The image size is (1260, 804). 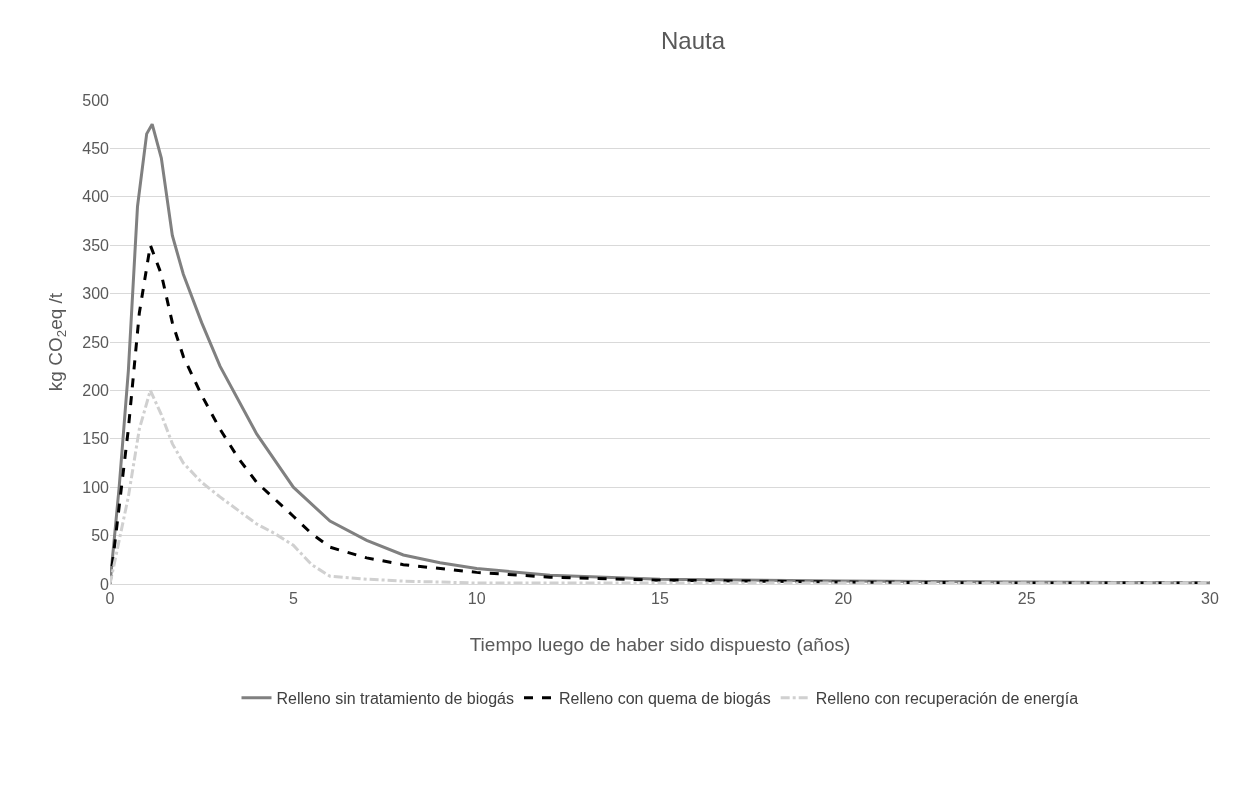 What do you see at coordinates (293, 599) in the screenshot?
I see `x-tick-label: 5` at bounding box center [293, 599].